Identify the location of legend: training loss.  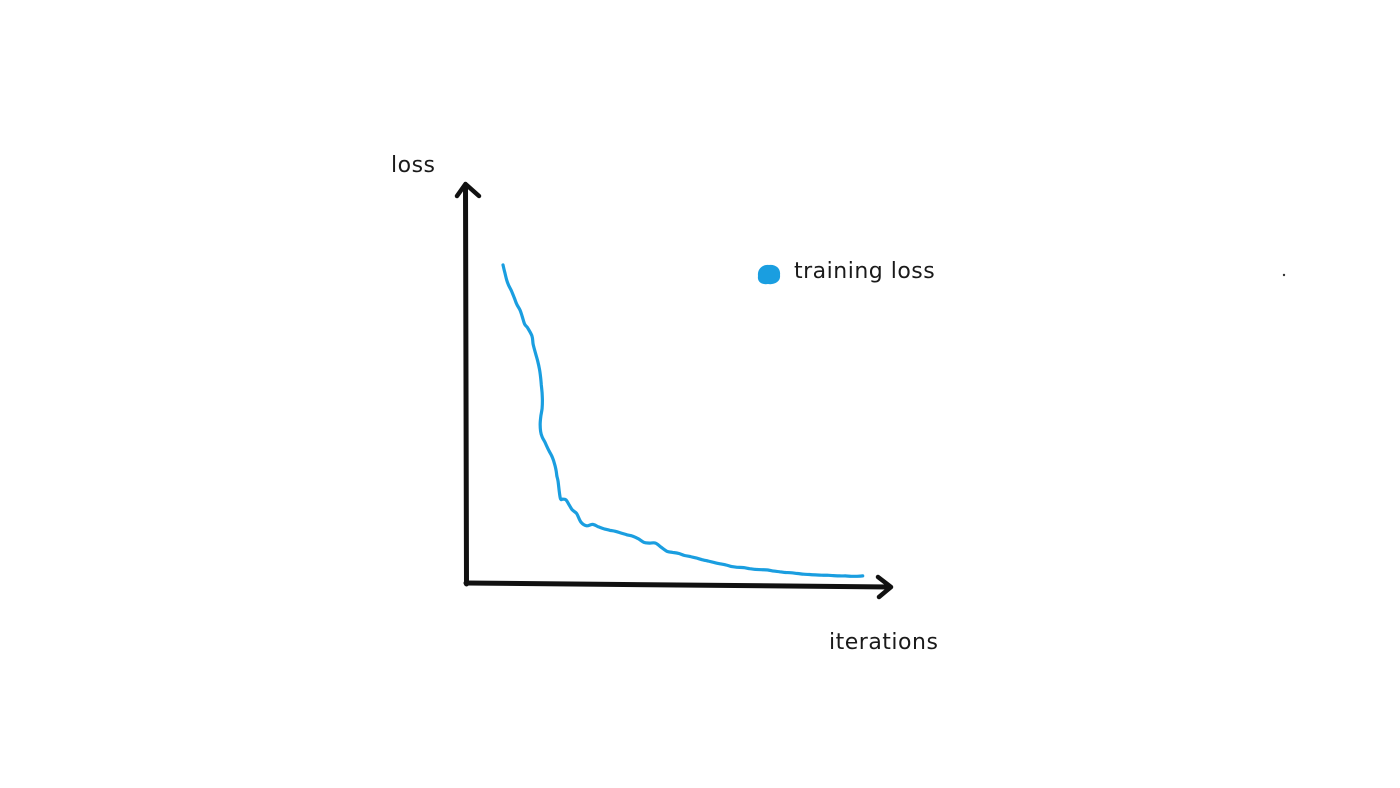
(846, 272).